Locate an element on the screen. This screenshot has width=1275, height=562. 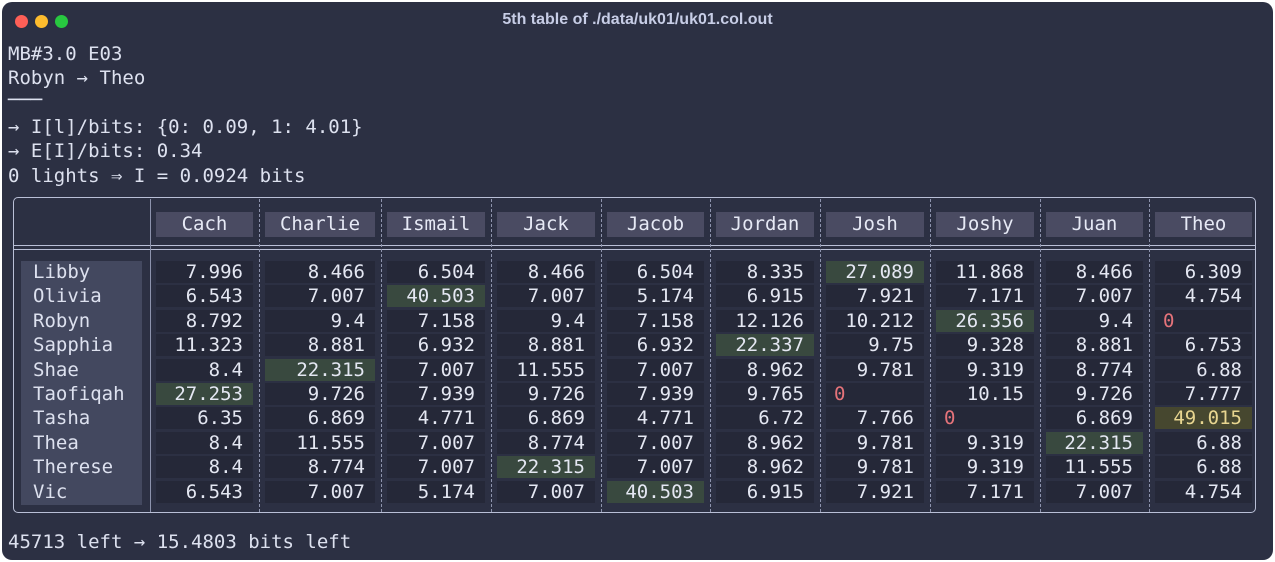
table-cell: 22.337 is located at coordinates (765, 345).